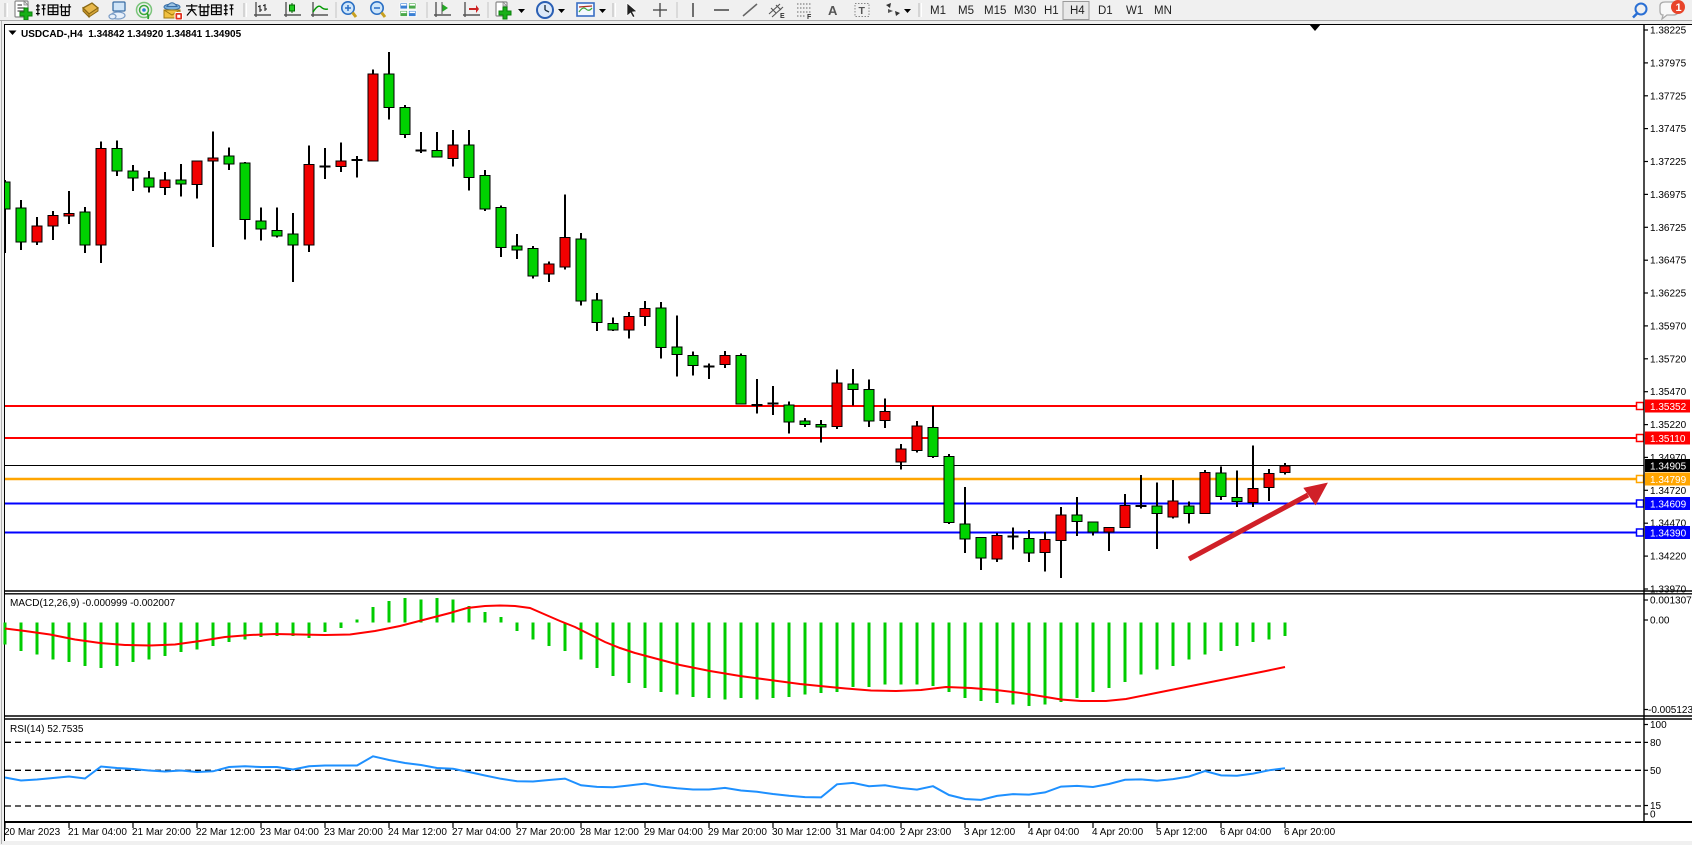 Image resolution: width=1692 pixels, height=845 pixels. I want to click on svg-text: RSI(14) 52.7535, so click(47, 729).